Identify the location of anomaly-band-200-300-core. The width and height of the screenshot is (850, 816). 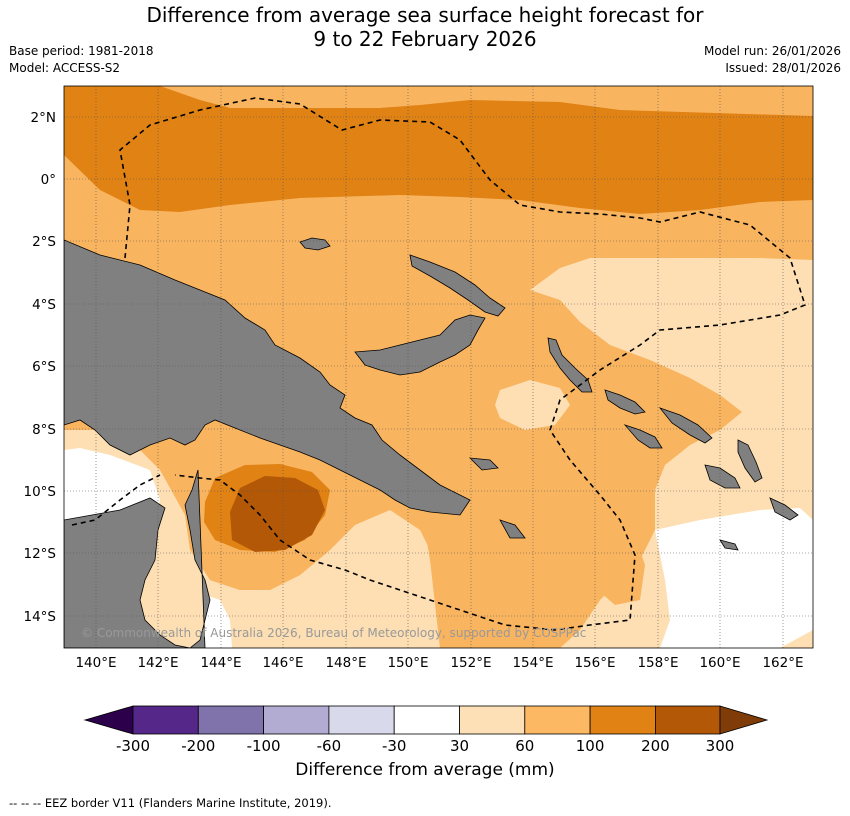
(277, 514).